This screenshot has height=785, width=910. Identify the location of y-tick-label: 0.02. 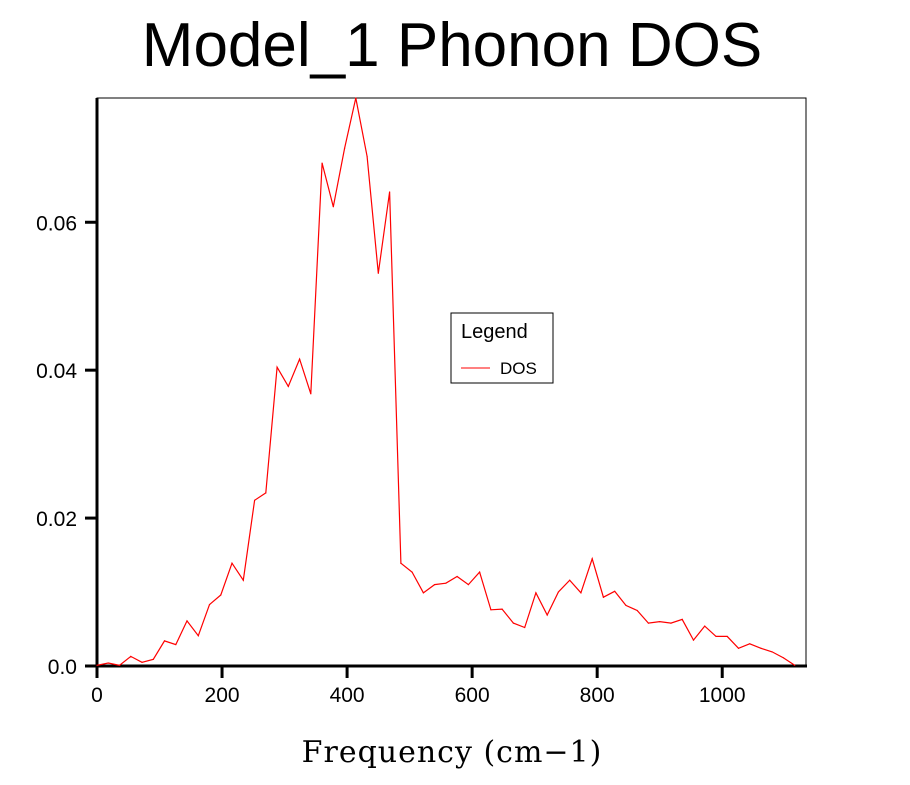
(56, 519).